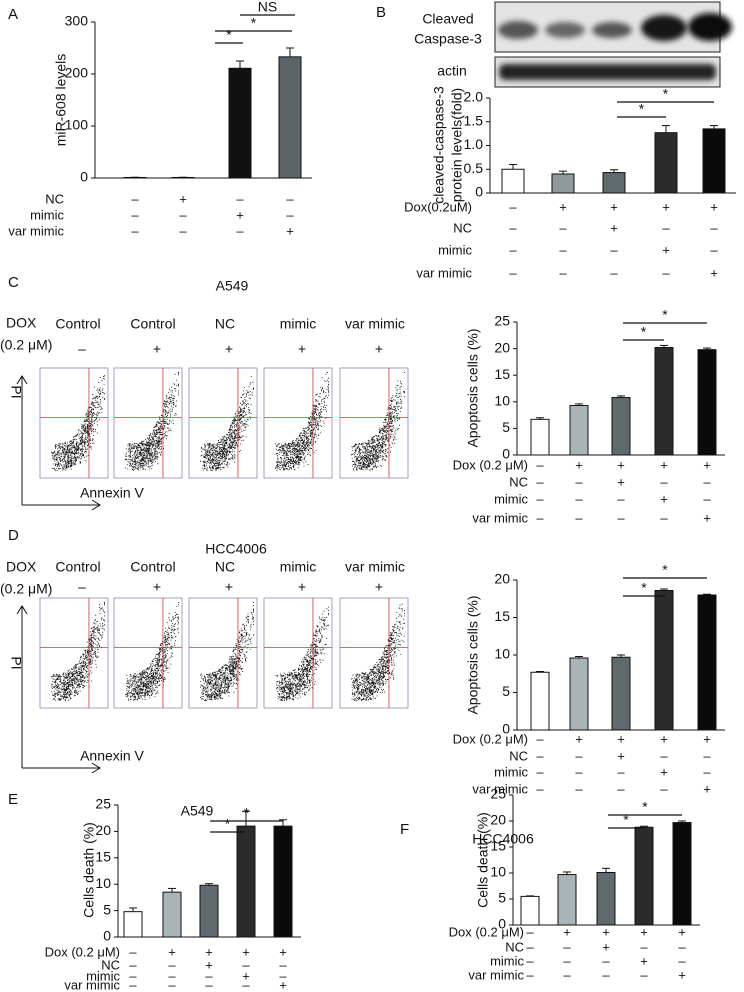 Image resolution: width=744 pixels, height=992 pixels. What do you see at coordinates (448, 39) in the screenshot?
I see `blot-label: Caspase-3` at bounding box center [448, 39].